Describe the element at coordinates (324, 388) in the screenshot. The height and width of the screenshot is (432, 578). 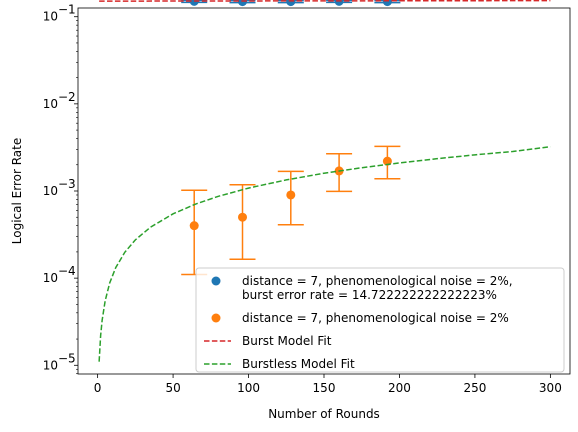
I see `x-tick-label: 150` at that location.